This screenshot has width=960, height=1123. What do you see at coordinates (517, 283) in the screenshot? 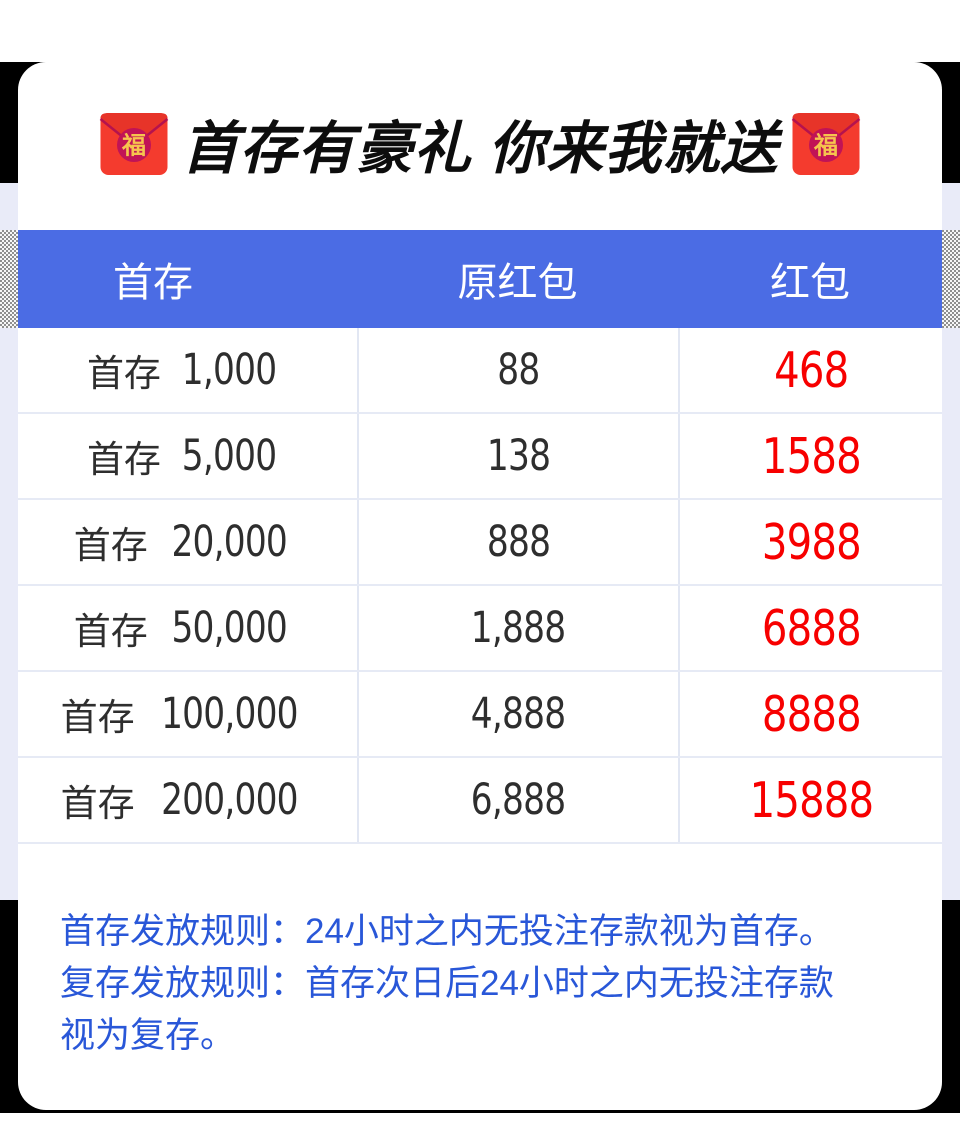
I see `header-original-bonus: 原红包` at bounding box center [517, 283].